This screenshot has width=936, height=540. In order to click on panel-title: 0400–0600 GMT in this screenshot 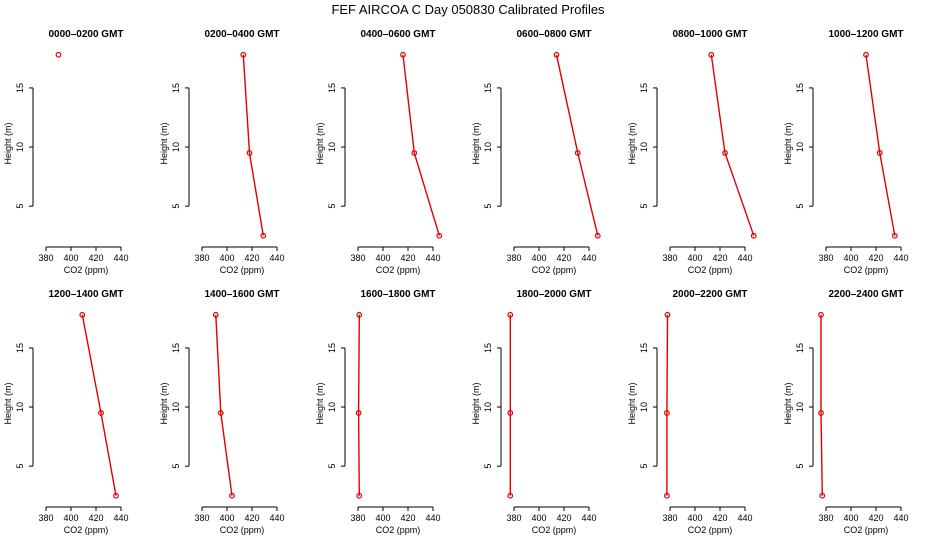, I will do `click(397, 34)`.